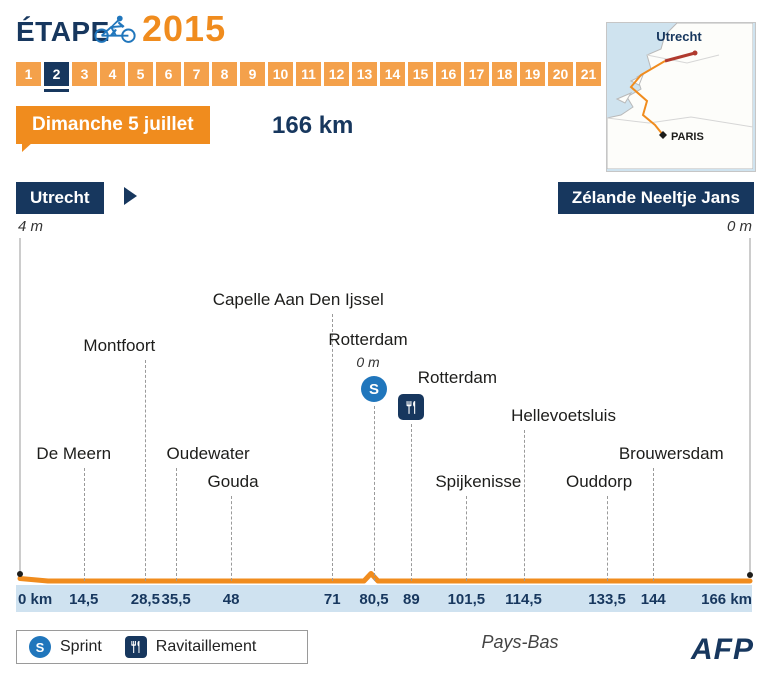 This screenshot has width=770, height=685. Describe the element at coordinates (27, 147) in the screenshot. I see `date-banner-tail` at that location.